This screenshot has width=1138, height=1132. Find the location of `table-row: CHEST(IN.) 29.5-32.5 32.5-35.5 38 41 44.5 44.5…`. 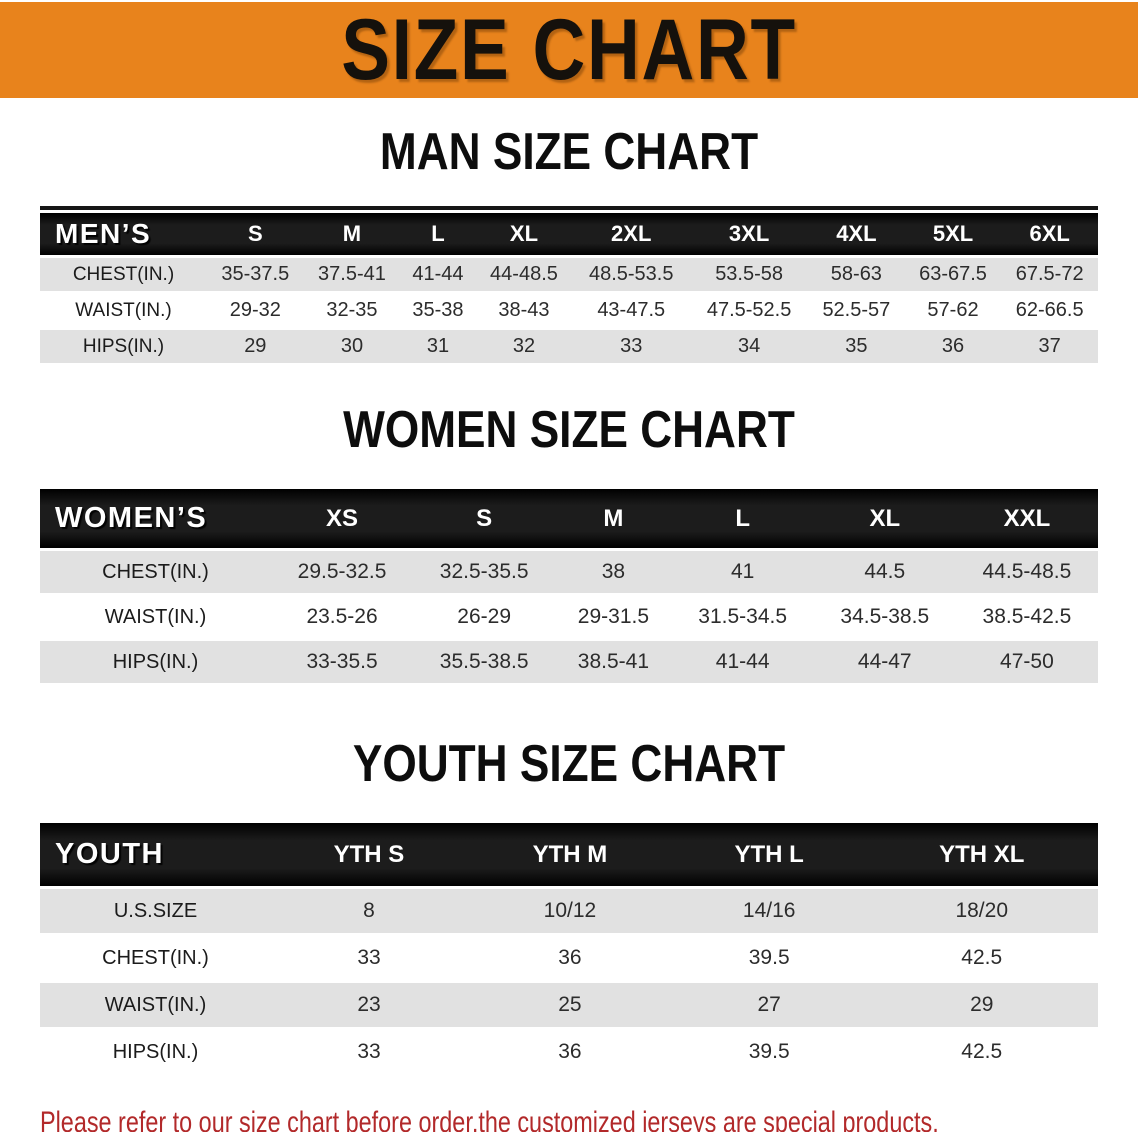

table-row: CHEST(IN.) 29.5-32.5 32.5-35.5 38 41 44.5 44.5… is located at coordinates (569, 572).